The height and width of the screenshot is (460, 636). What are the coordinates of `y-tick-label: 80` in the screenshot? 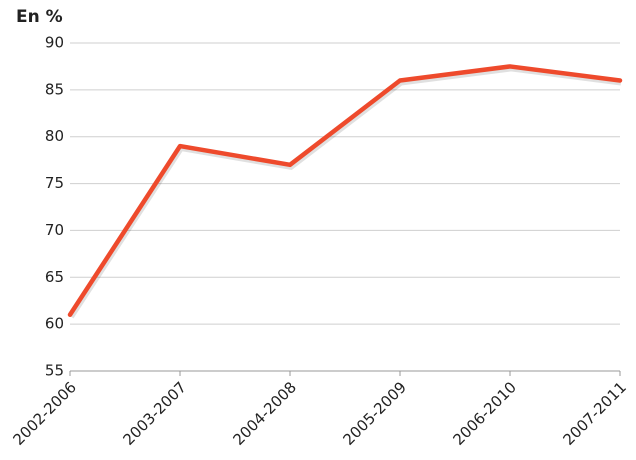 It's located at (54, 136).